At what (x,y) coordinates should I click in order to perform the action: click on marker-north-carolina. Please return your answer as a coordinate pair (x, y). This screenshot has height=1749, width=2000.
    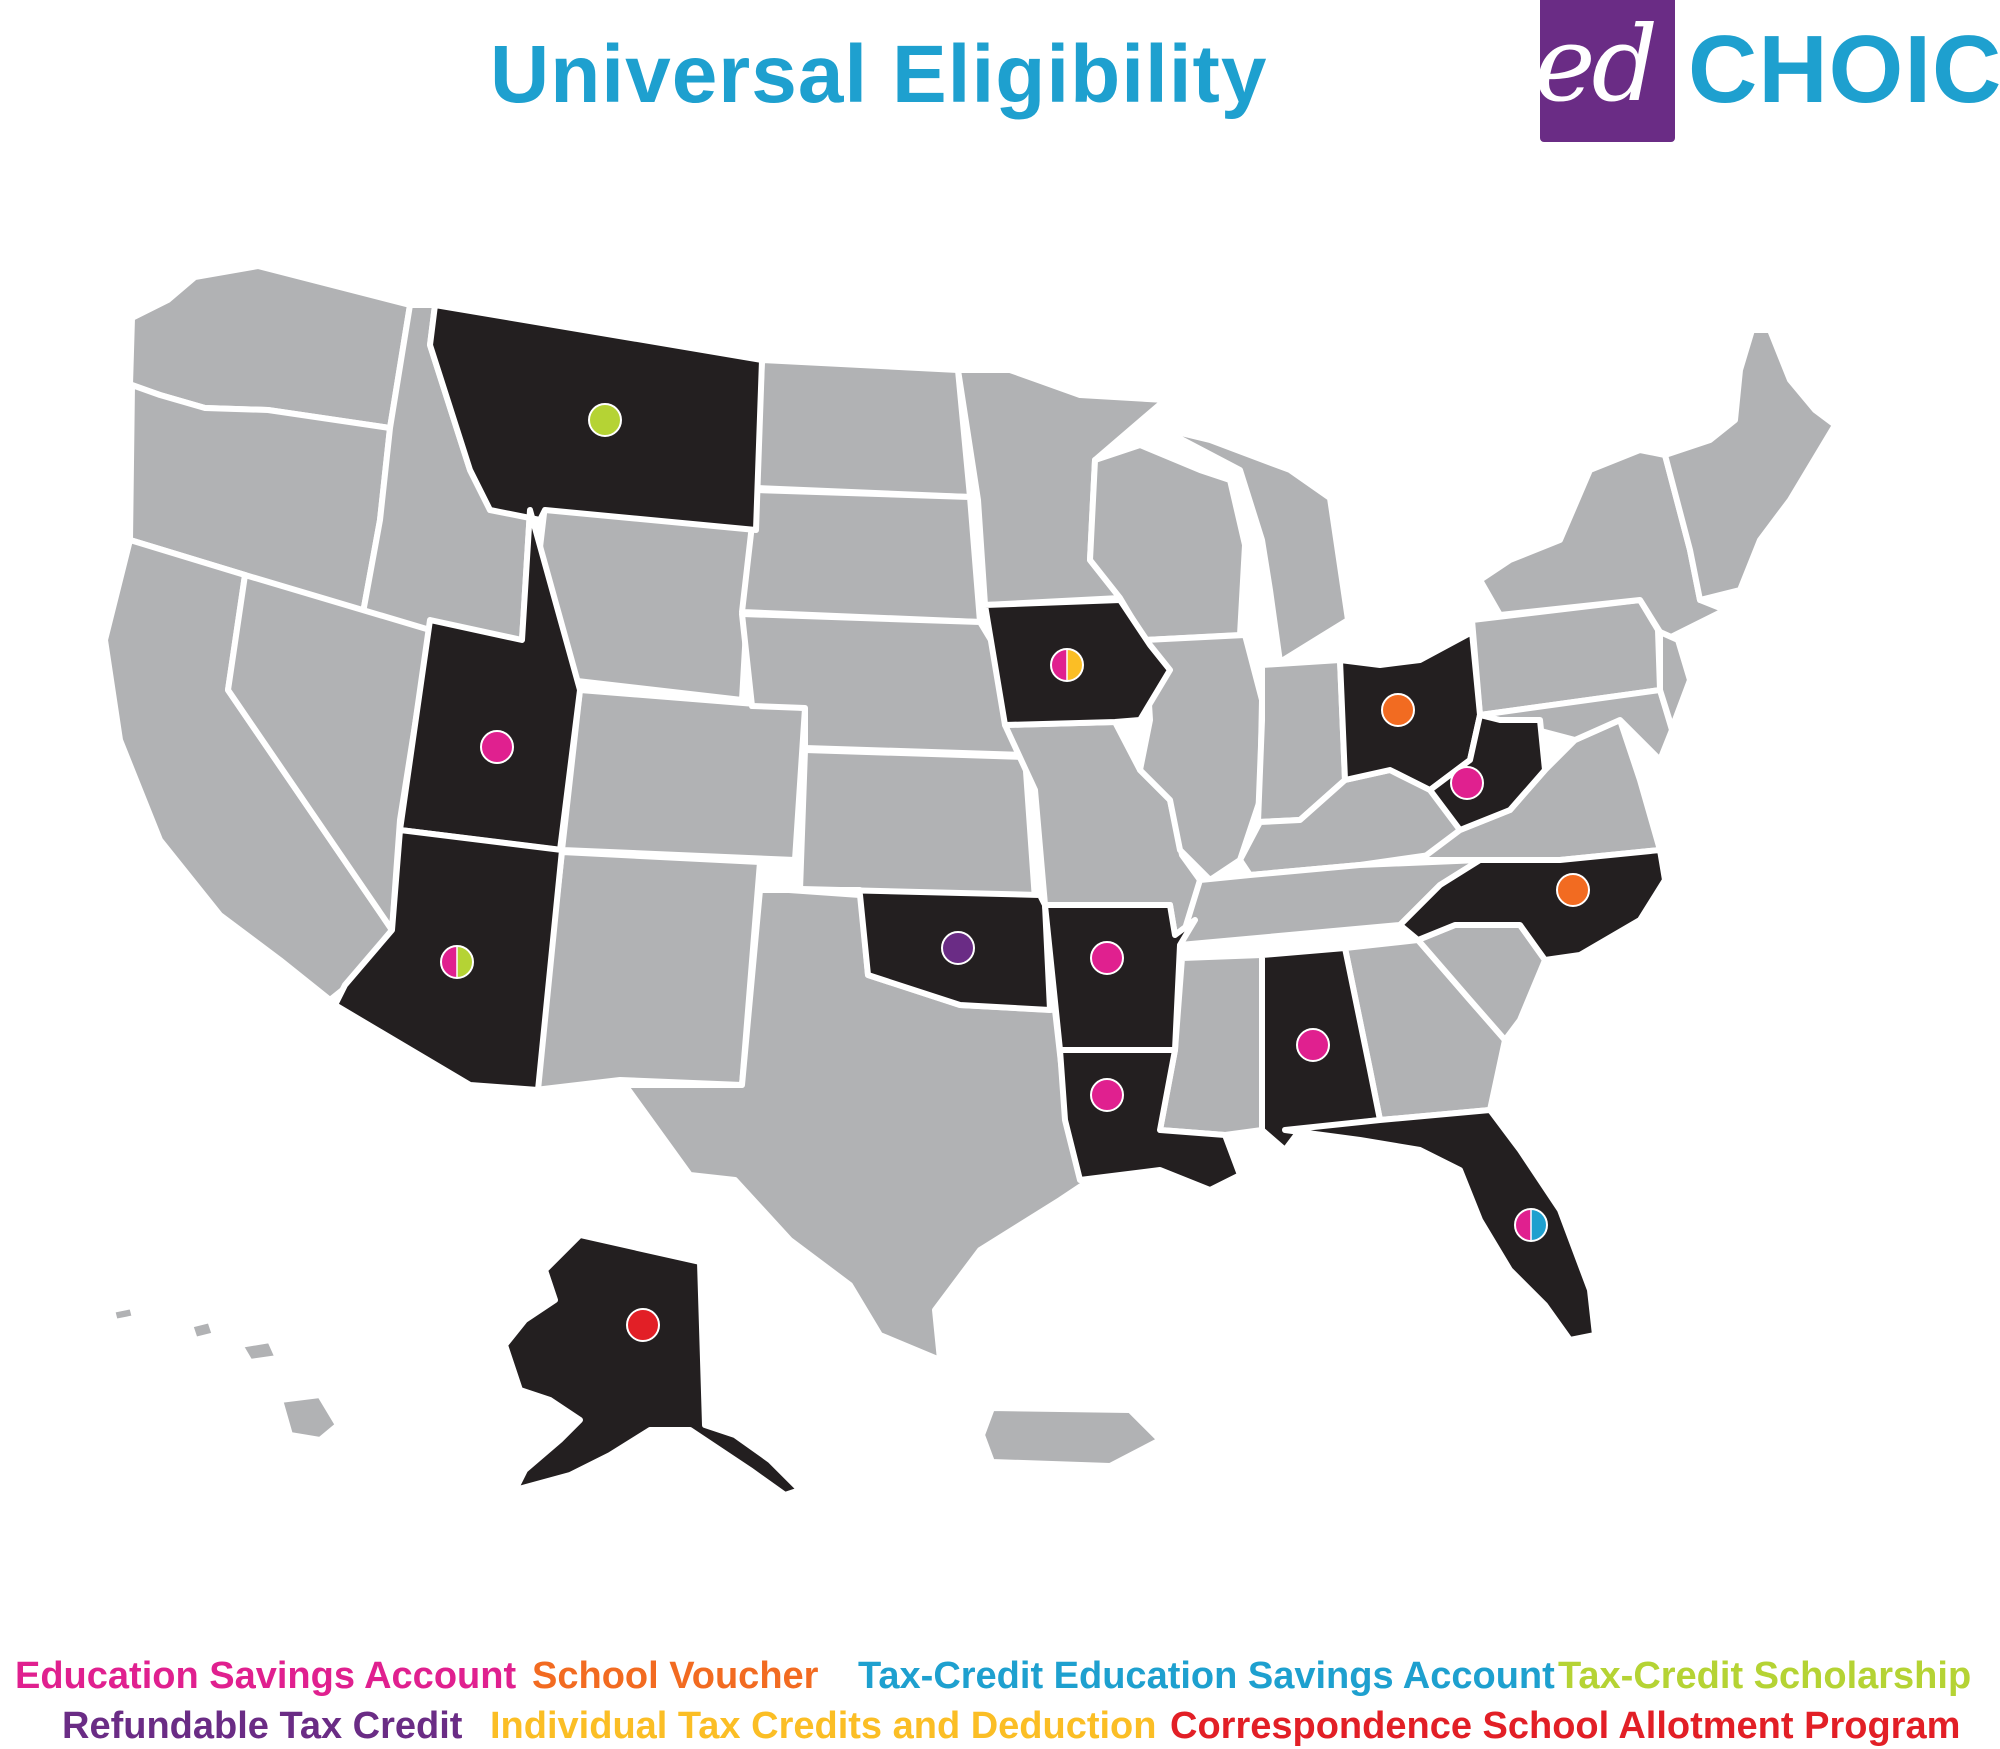
    Looking at the image, I should click on (1573, 890).